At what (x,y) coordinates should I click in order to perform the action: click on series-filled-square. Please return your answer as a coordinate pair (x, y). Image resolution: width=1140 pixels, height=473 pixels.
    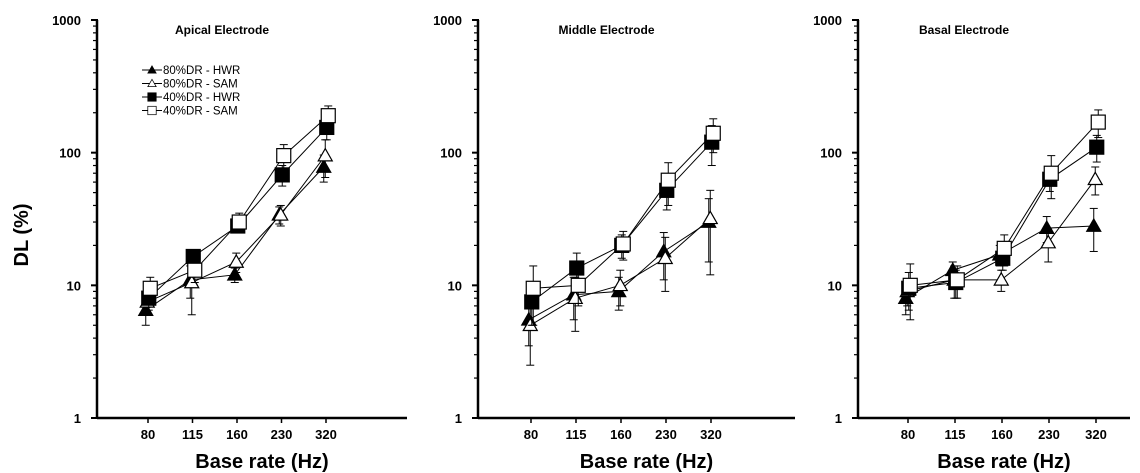
    Looking at the image, I should click on (238, 213).